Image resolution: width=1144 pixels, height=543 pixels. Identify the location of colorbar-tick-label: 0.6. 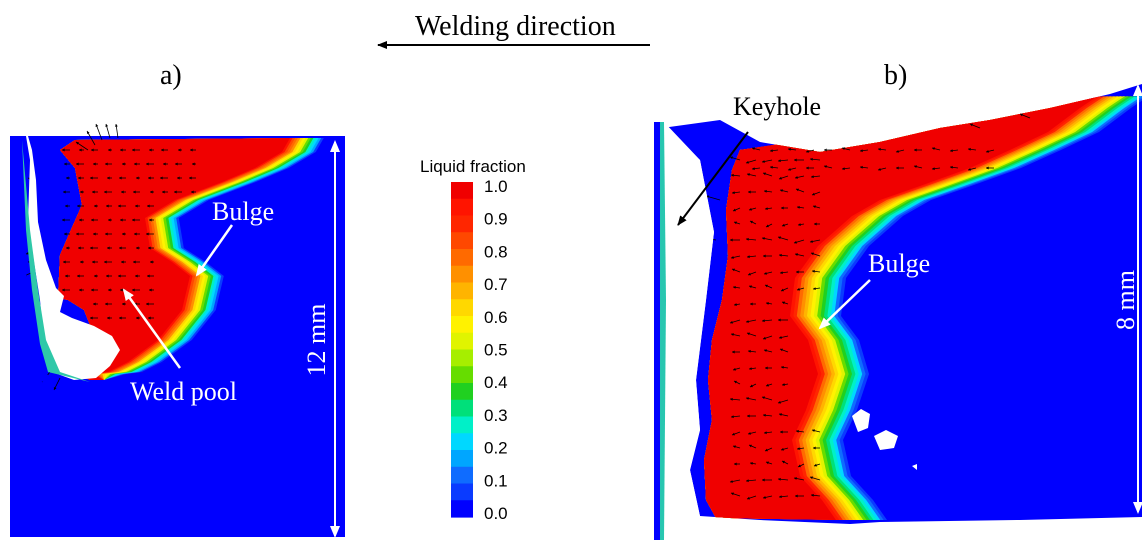
(496, 317).